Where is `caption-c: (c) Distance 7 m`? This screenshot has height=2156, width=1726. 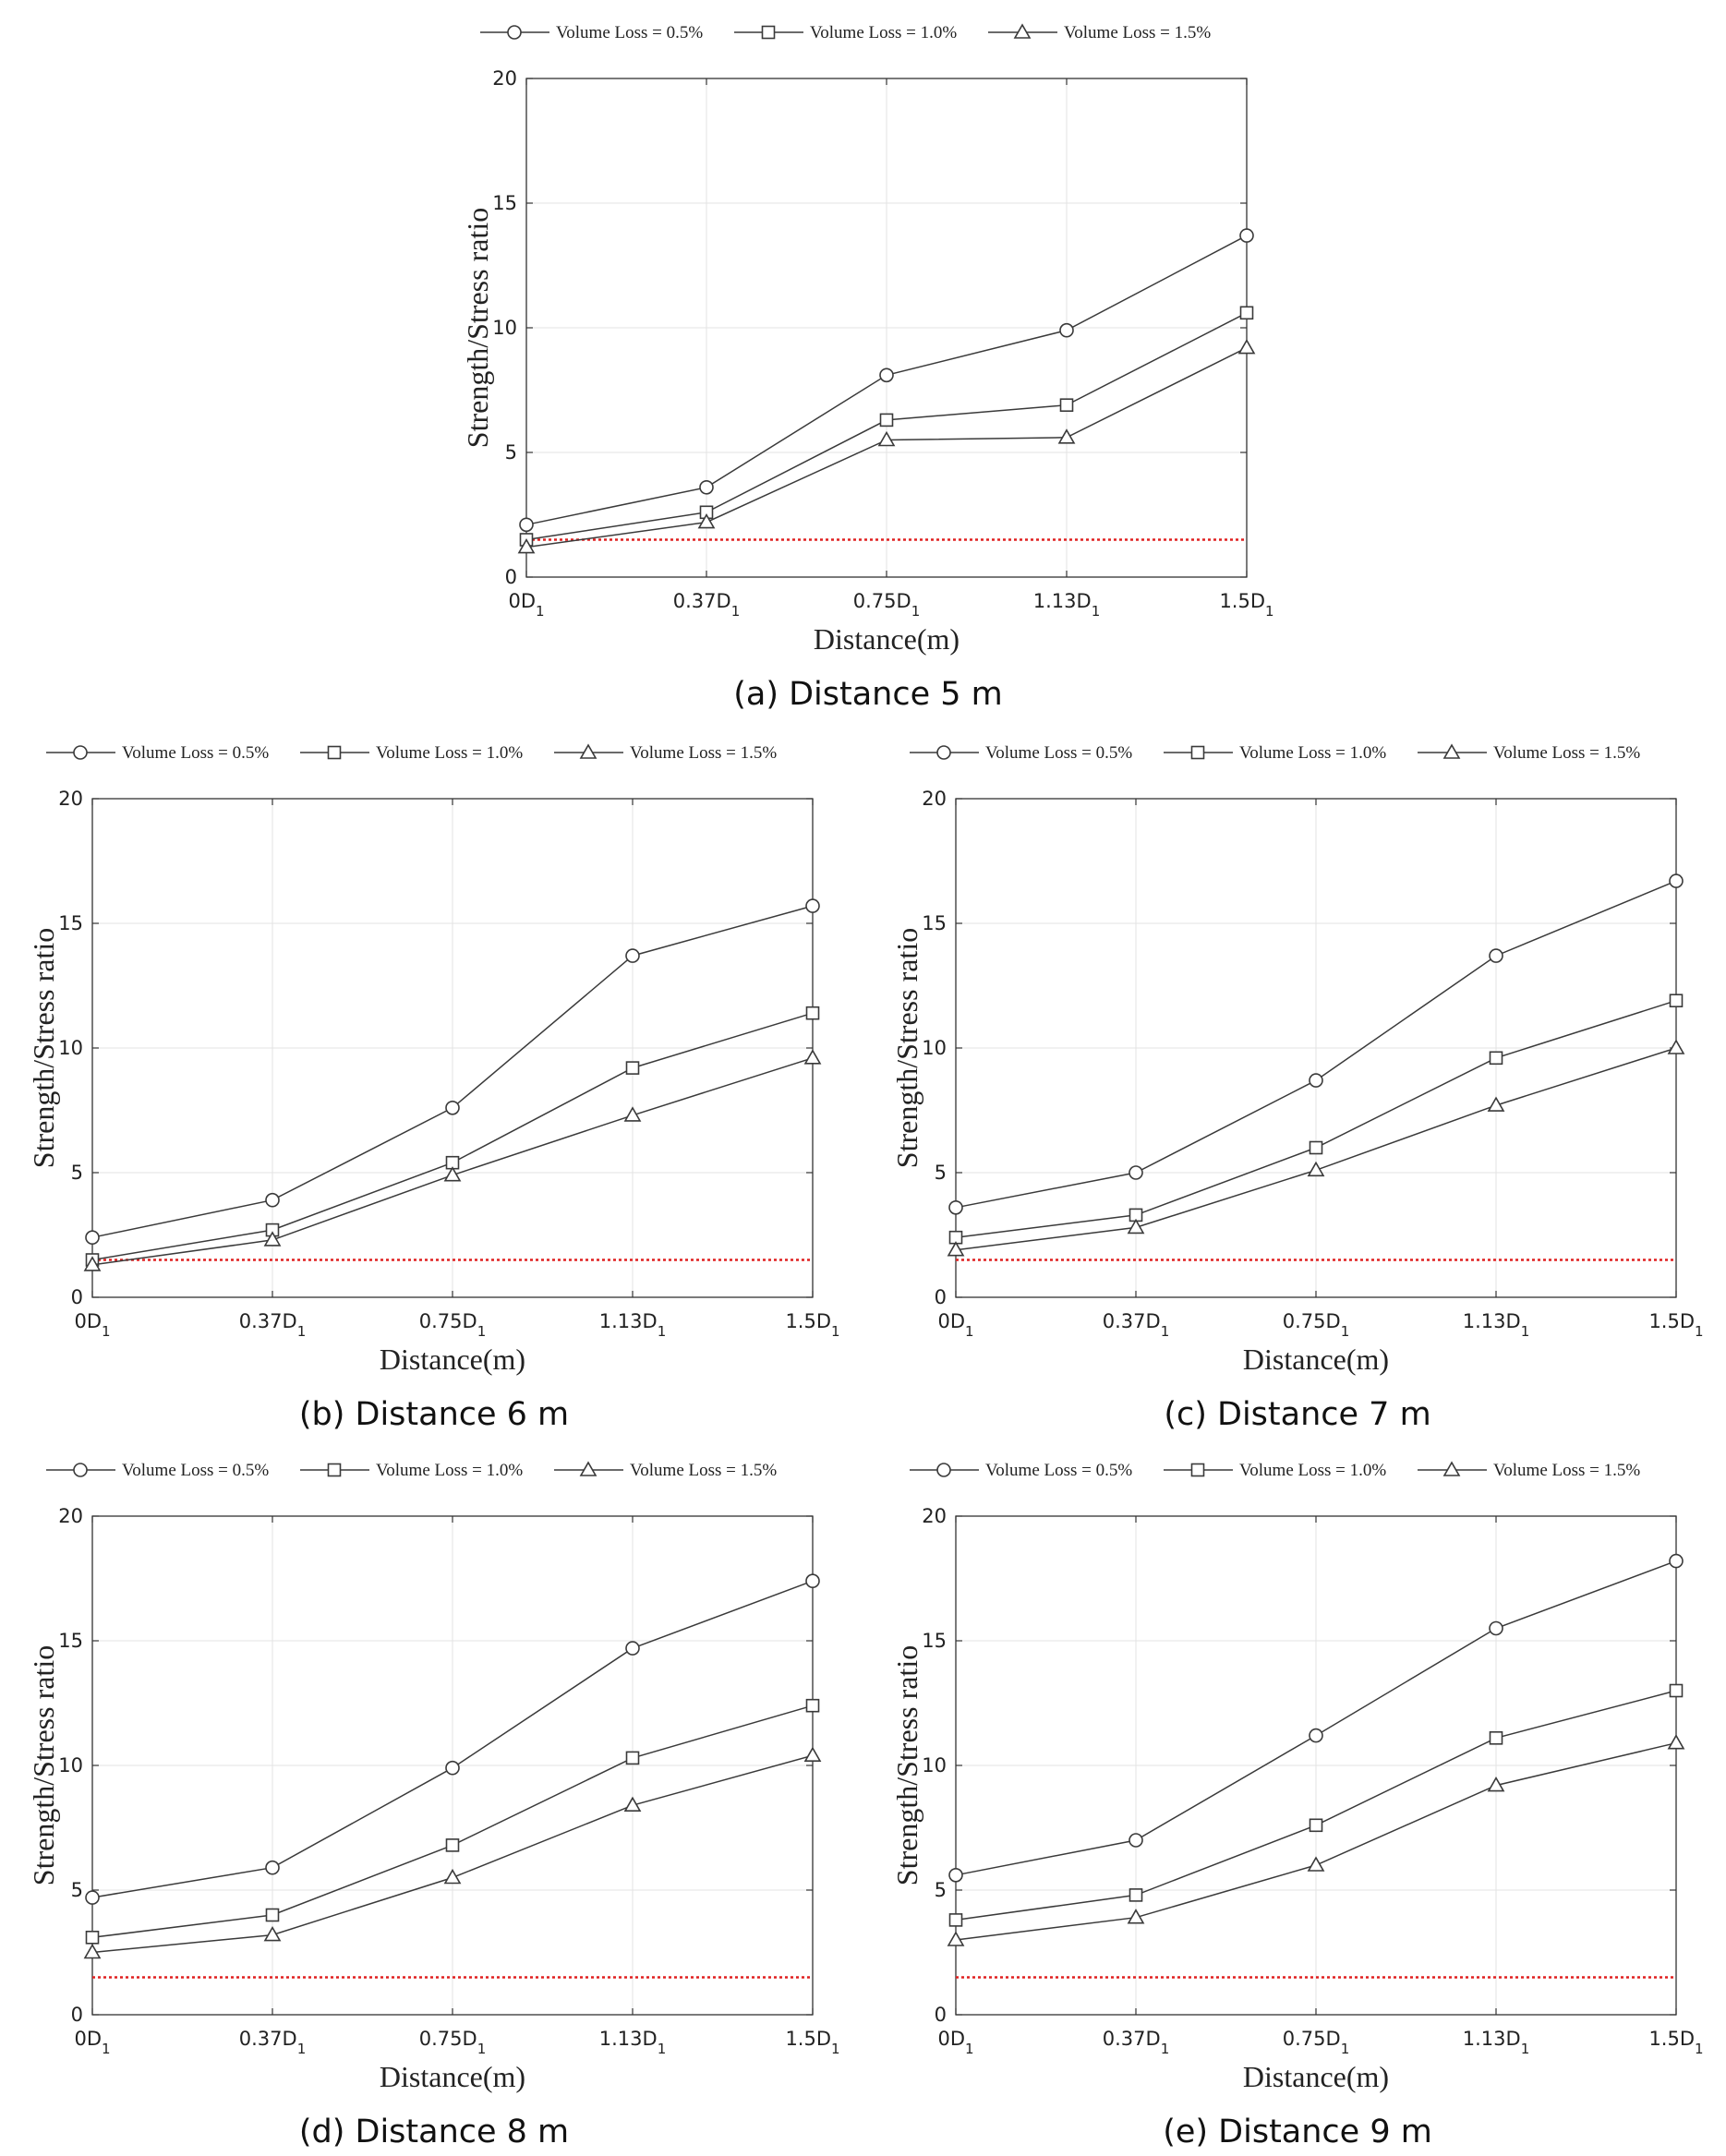
caption-c: (c) Distance 7 m is located at coordinates (1298, 1414).